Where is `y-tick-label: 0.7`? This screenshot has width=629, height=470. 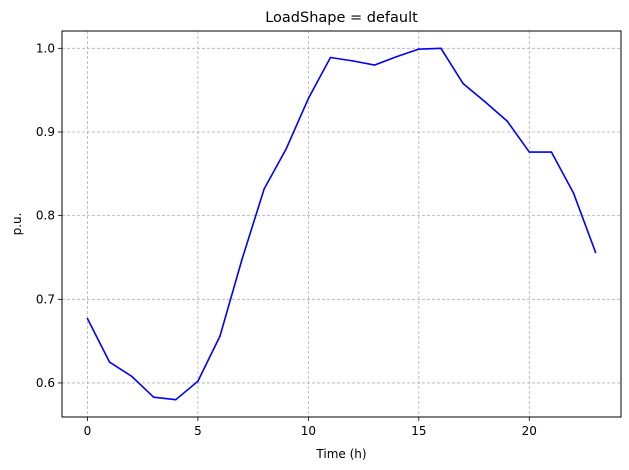
y-tick-label: 0.7 is located at coordinates (45, 299).